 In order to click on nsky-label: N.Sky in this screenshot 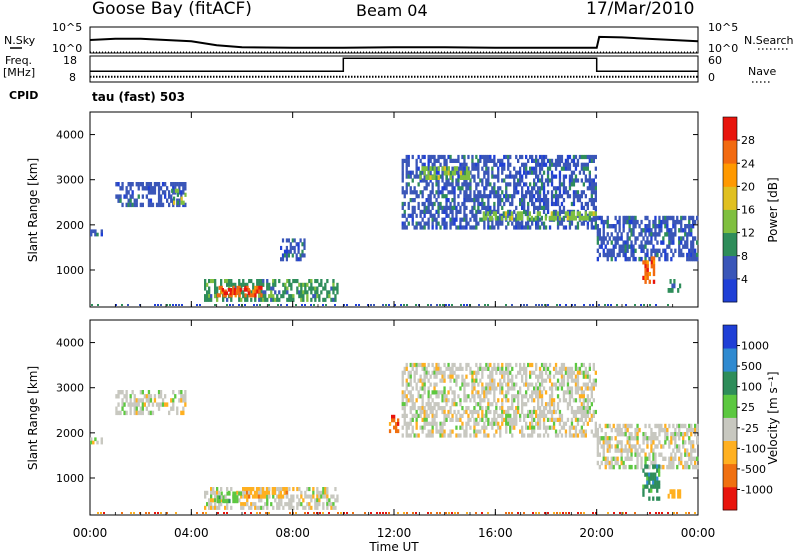, I will do `click(20, 40)`.